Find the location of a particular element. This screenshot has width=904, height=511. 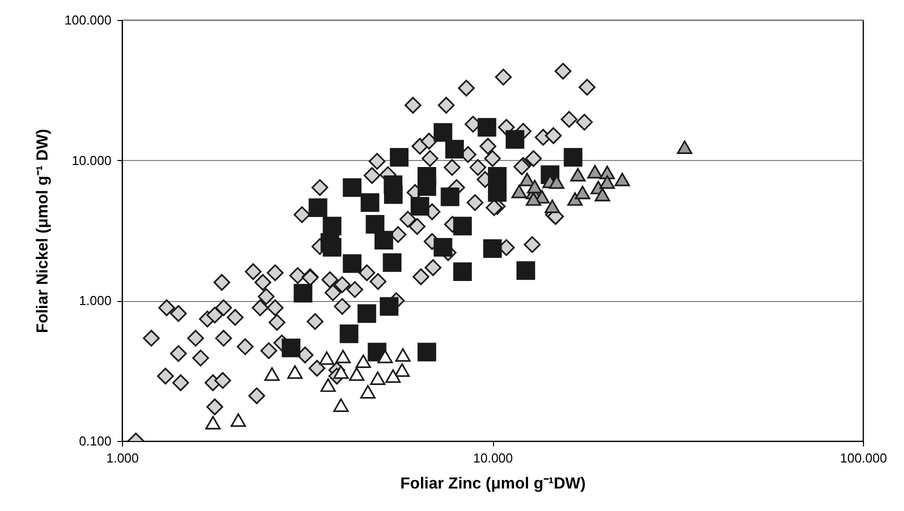

y-tick-label: 10.000 is located at coordinates (92, 160).